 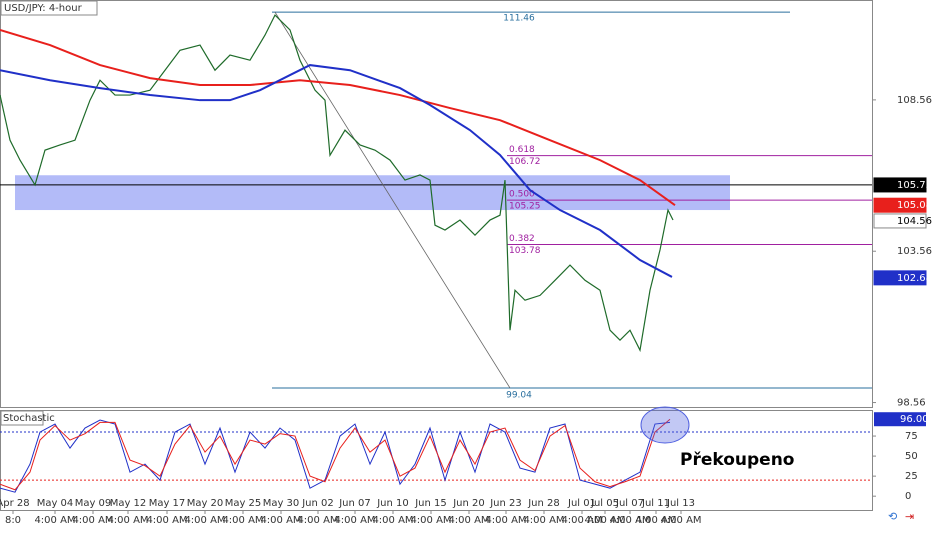 What do you see at coordinates (908, 496) in the screenshot?
I see `stoch-tick-label: 0` at bounding box center [908, 496].